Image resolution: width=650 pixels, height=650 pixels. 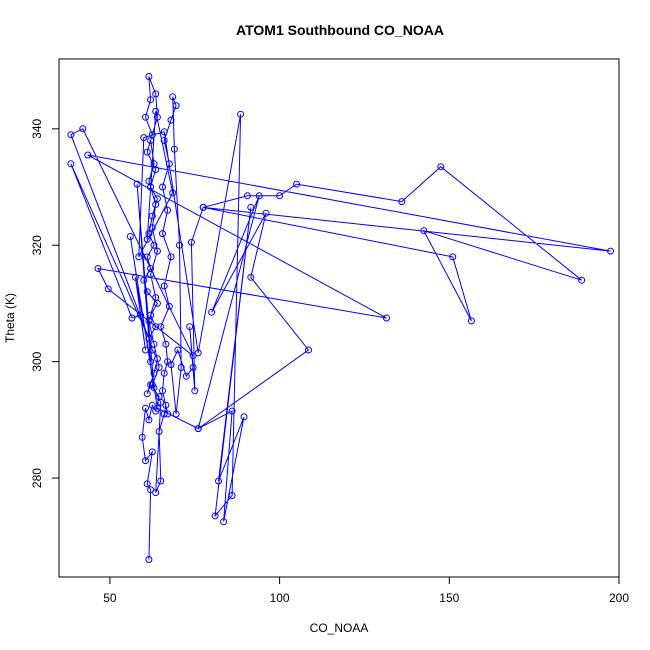 What do you see at coordinates (37, 245) in the screenshot?
I see `y-tick-label: 320` at bounding box center [37, 245].